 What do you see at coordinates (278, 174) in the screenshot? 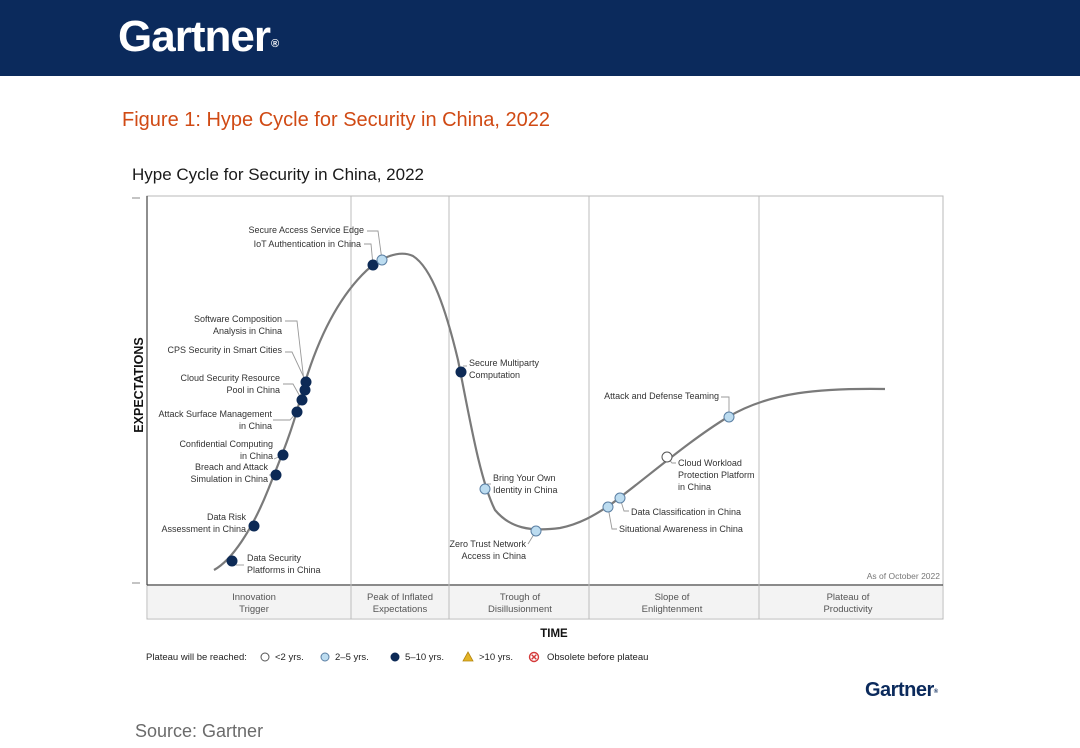
I see `chart-title: Hype Cycle for Security in China, 2022` at bounding box center [278, 174].